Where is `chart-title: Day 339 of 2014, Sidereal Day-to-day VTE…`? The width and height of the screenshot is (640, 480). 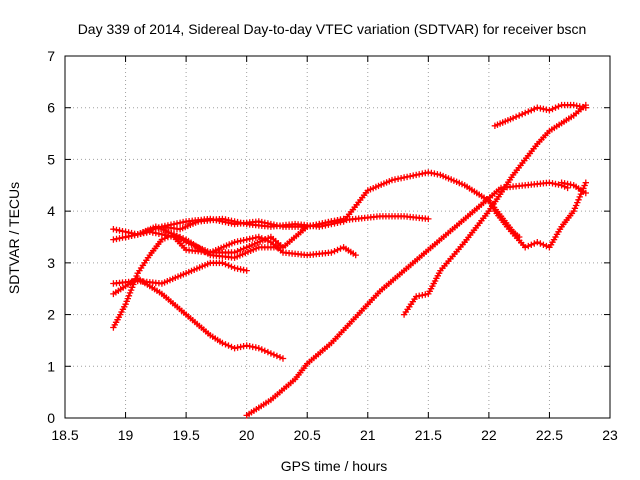
chart-title: Day 339 of 2014, Sidereal Day-to-day VTE… is located at coordinates (332, 29).